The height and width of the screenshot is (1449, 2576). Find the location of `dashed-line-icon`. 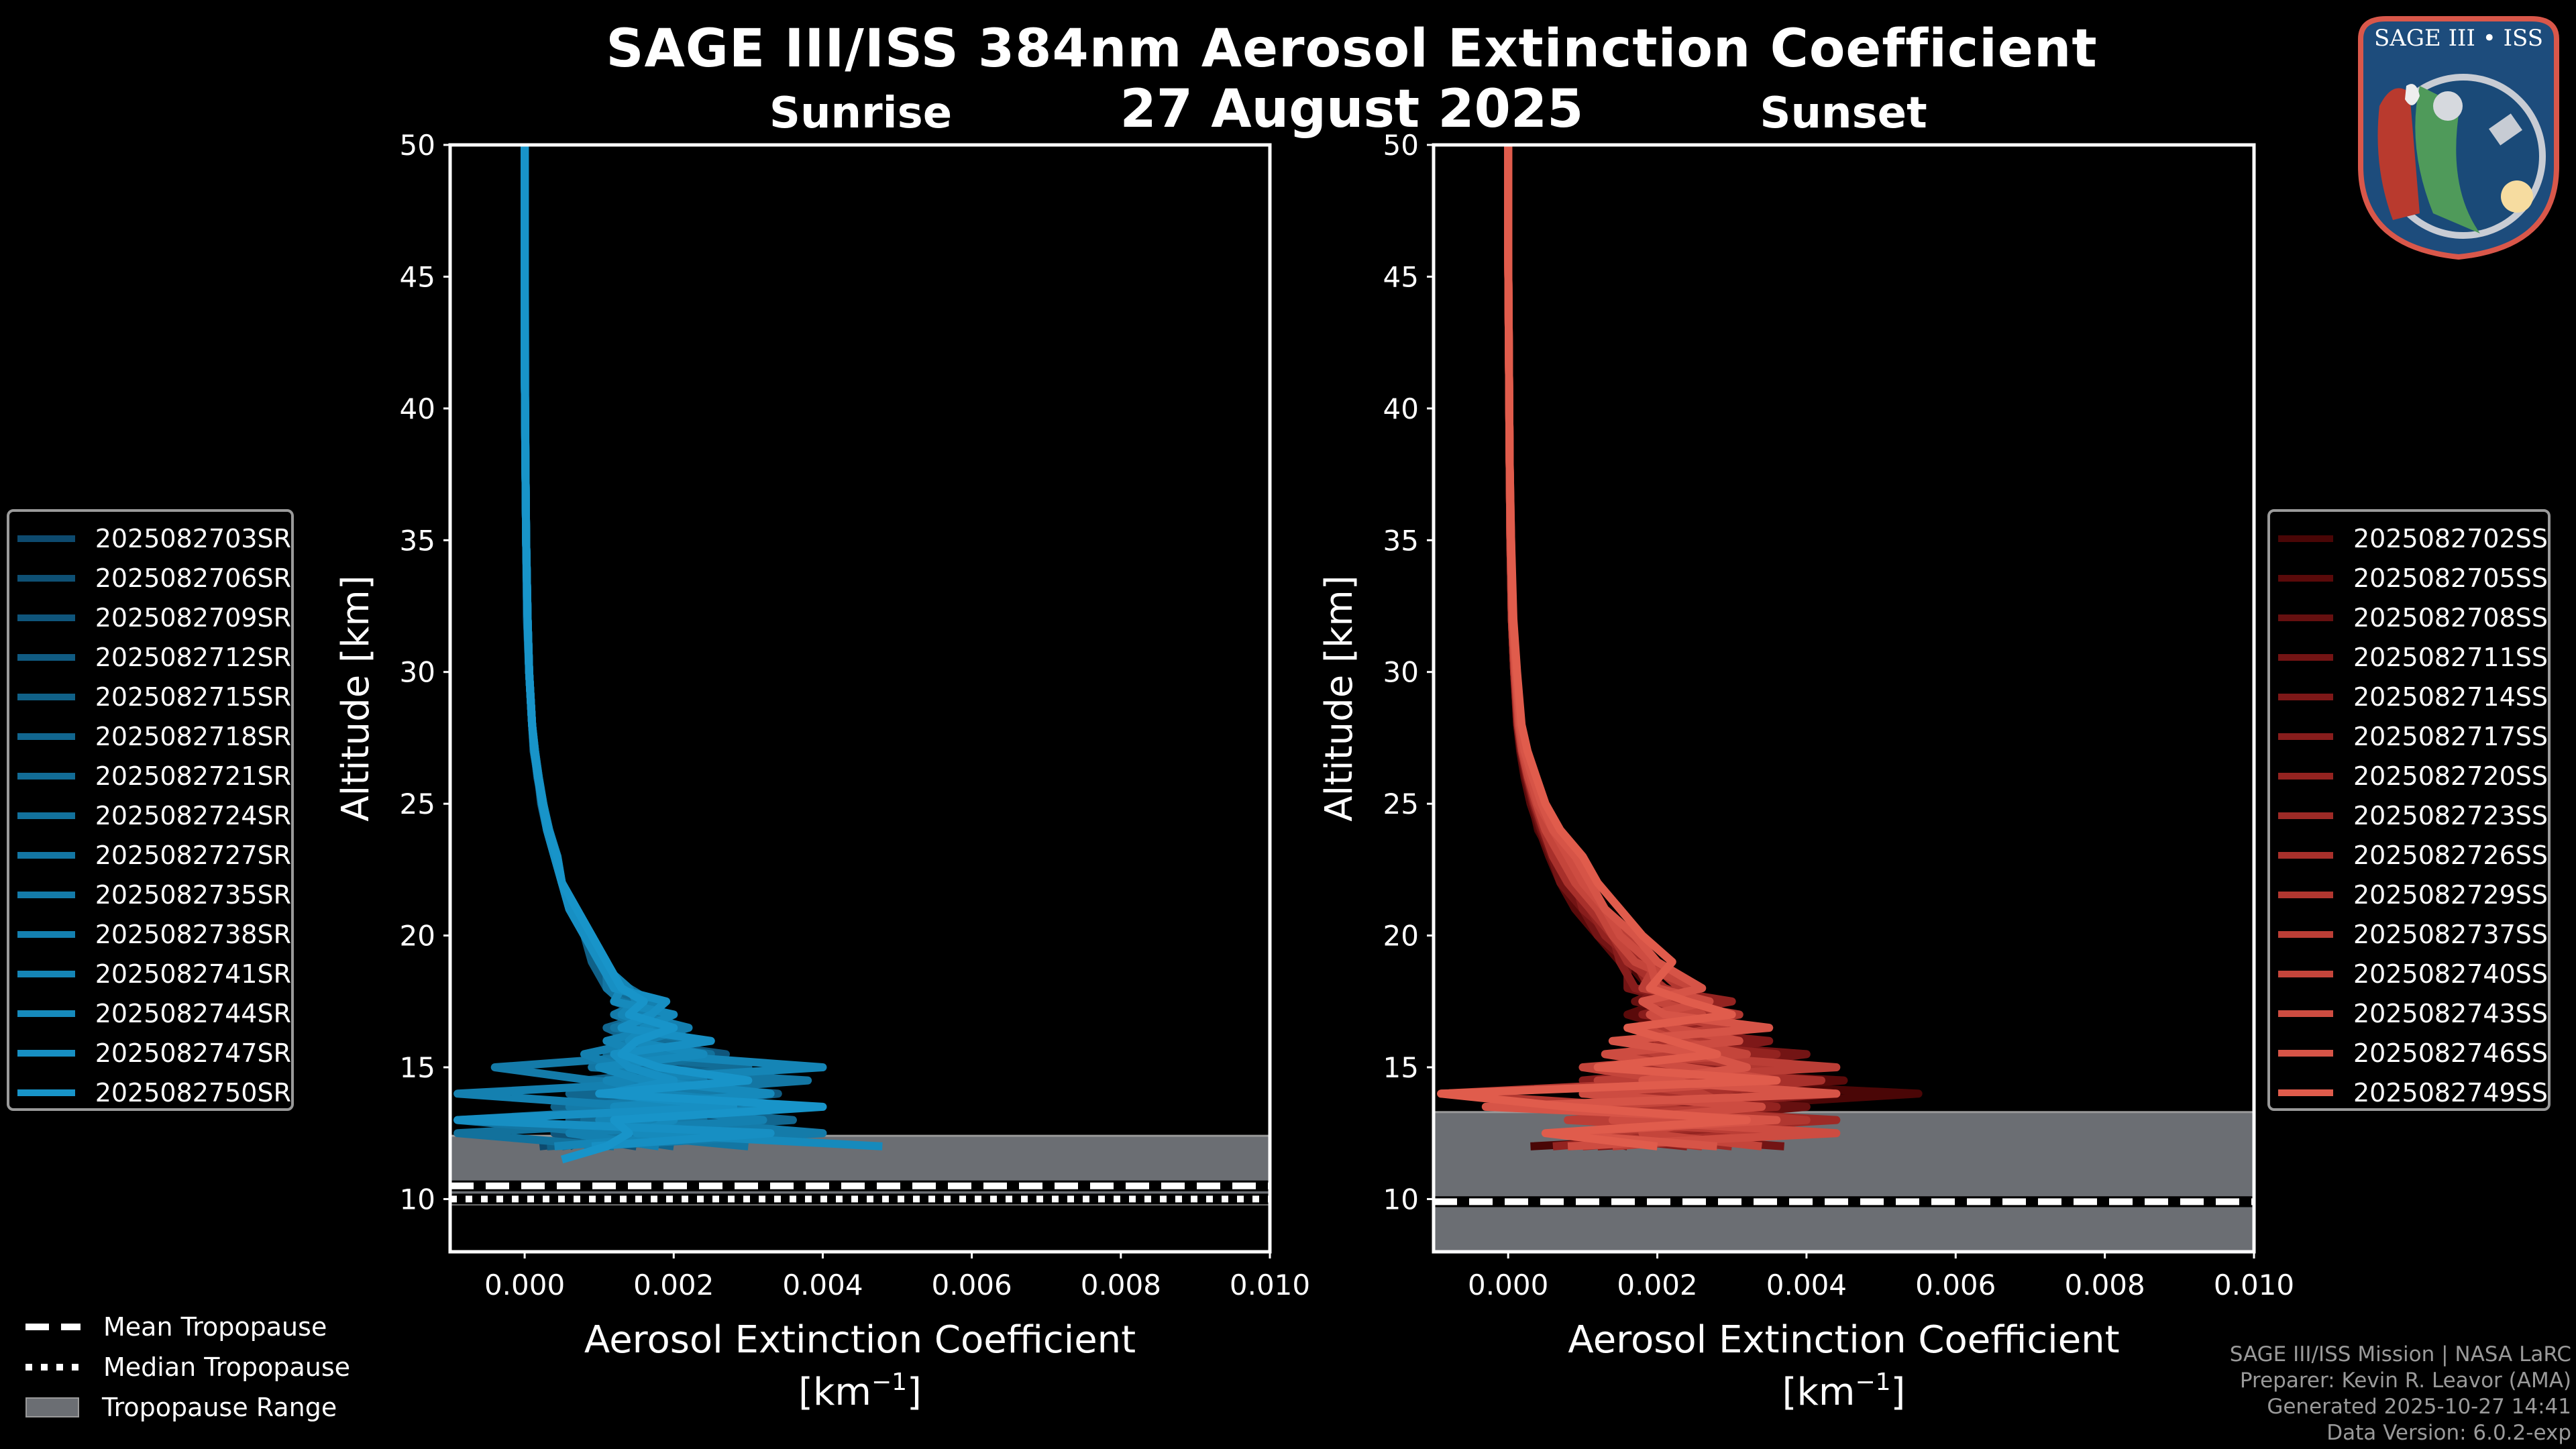

dashed-line-icon is located at coordinates (52, 1327).